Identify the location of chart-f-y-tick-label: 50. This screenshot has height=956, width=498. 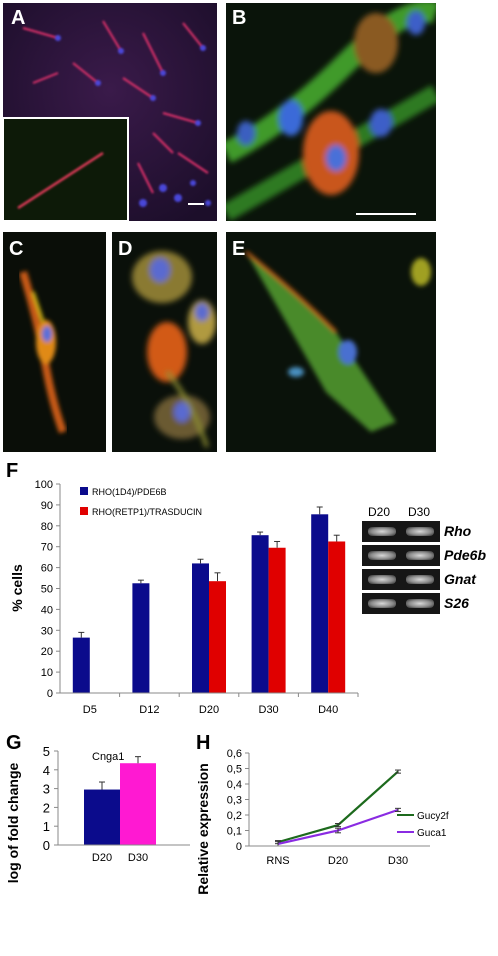
(47, 590).